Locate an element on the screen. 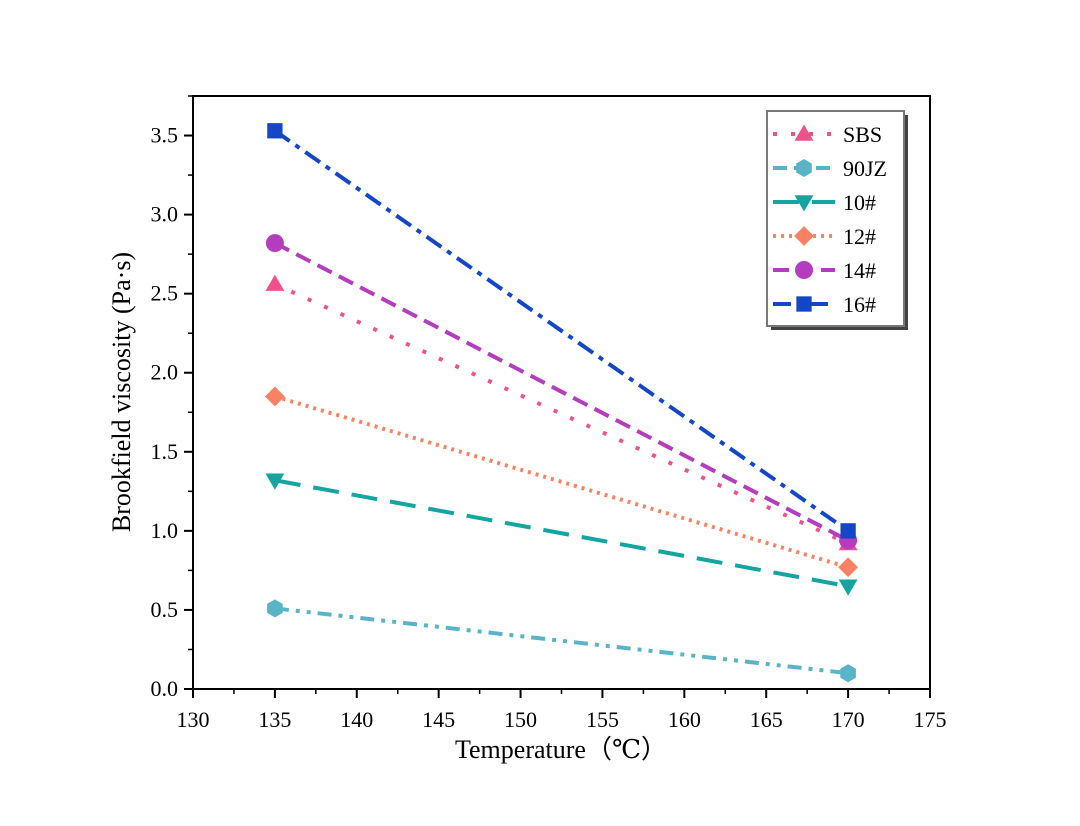 Image resolution: width=1080 pixels, height=826 pixels. x-tick-label: 145 is located at coordinates (438, 719).